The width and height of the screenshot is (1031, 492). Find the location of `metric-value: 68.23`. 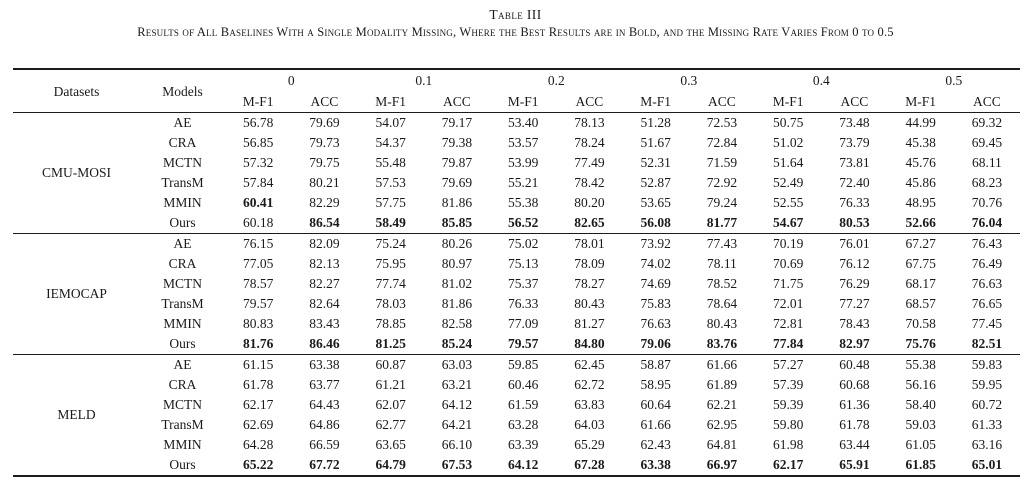

metric-value: 68.23 is located at coordinates (987, 182).